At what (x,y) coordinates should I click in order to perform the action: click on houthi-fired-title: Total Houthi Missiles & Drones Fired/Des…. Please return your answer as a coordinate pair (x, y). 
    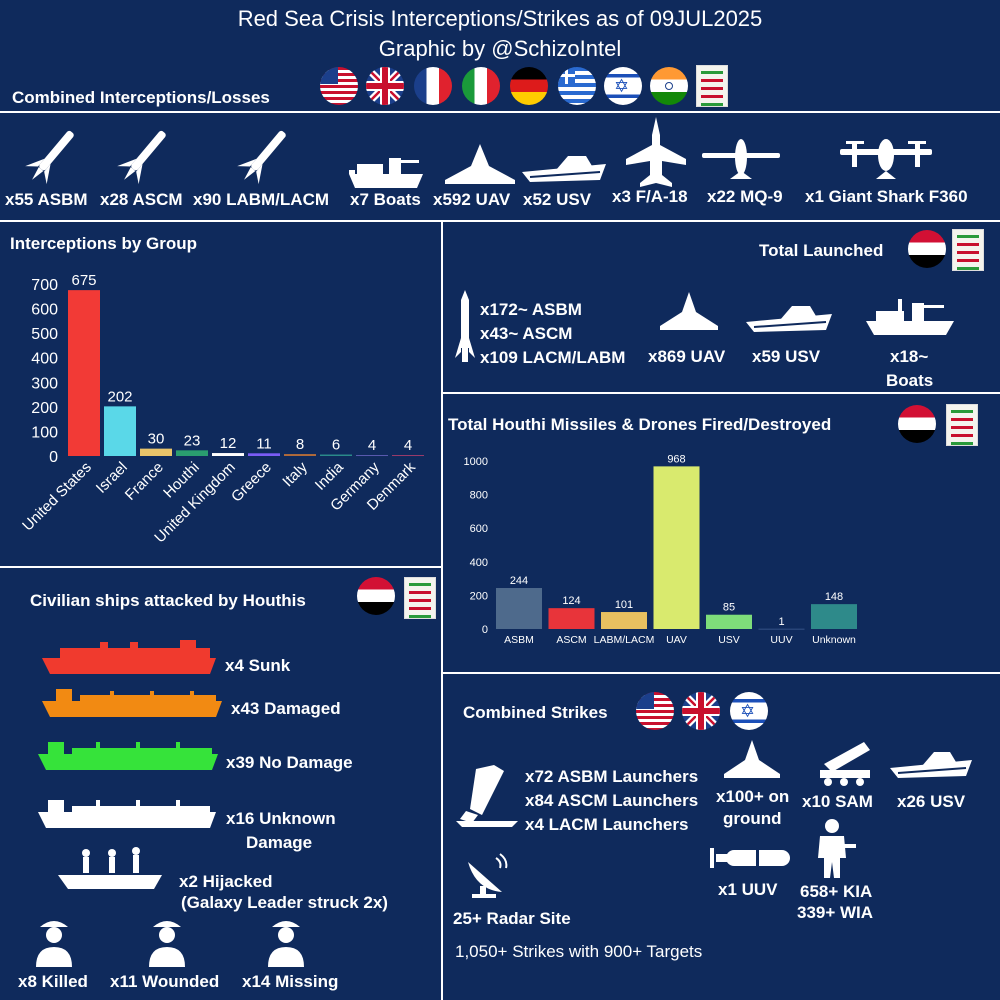
    Looking at the image, I should click on (640, 424).